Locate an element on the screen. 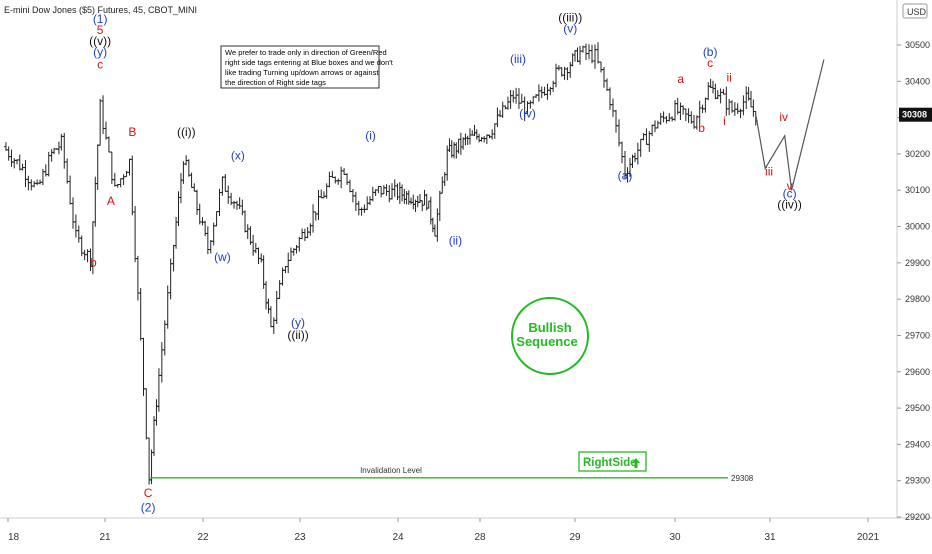 Image resolution: width=932 pixels, height=554 pixels. wave-label: (2) is located at coordinates (148, 508).